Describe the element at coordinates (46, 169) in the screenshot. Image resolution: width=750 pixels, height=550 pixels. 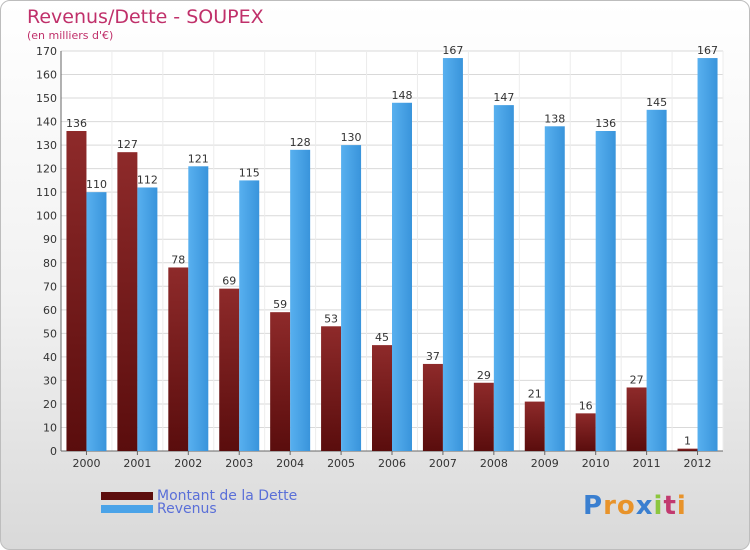
I see `y-tick-label: 120` at that location.